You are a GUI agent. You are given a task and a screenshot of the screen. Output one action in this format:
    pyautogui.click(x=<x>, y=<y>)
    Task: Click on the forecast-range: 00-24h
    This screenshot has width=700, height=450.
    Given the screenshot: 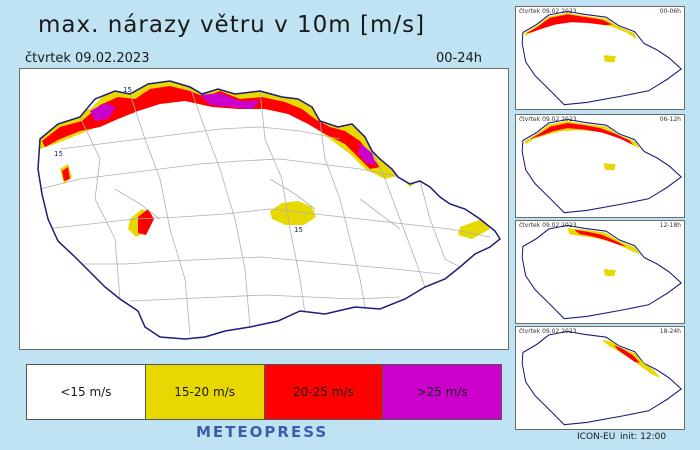 What is the action you would take?
    pyautogui.click(x=459, y=58)
    